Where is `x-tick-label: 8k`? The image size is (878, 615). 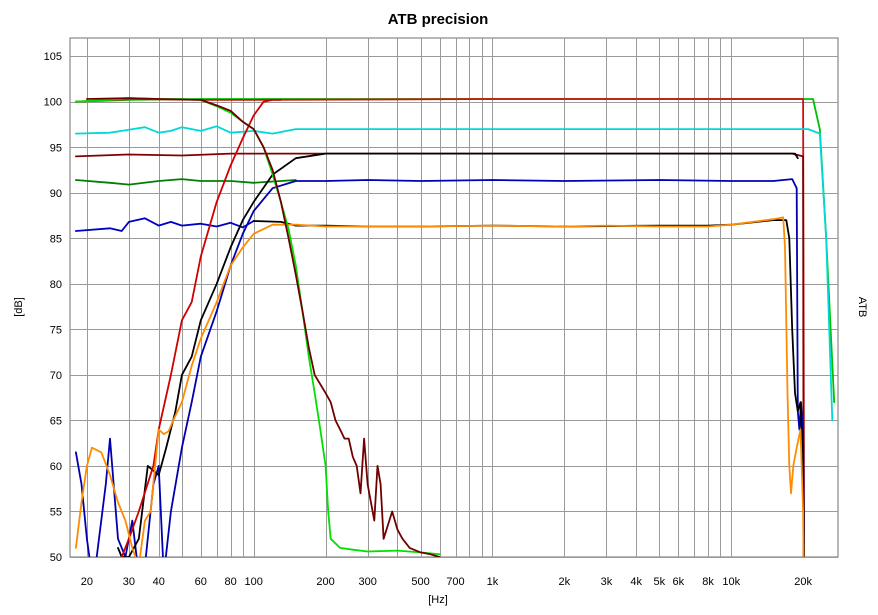
x-tick-label: 8k is located at coordinates (708, 582).